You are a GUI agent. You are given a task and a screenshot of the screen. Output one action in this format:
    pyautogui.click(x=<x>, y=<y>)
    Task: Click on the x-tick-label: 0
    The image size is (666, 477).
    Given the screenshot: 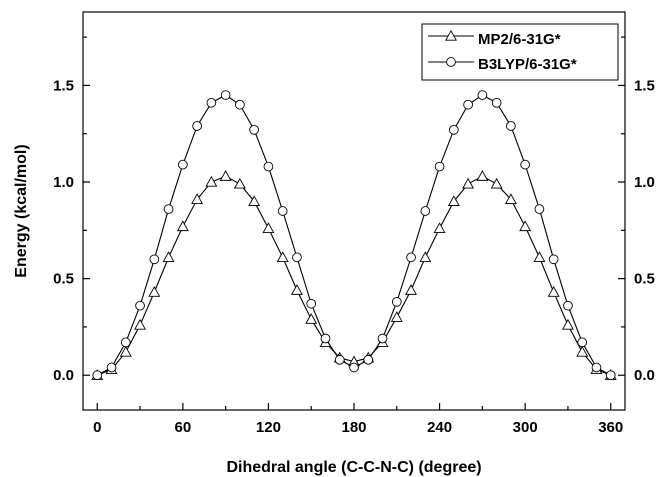 What is the action you would take?
    pyautogui.click(x=97, y=427)
    